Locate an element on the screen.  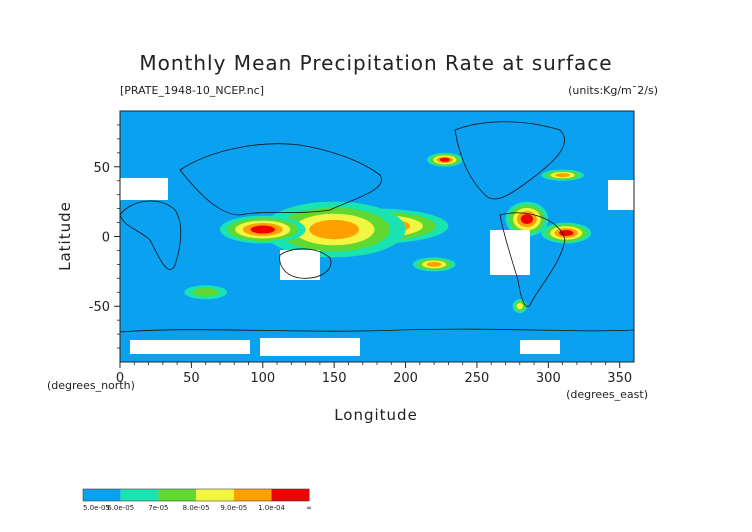
x-axis: 0 50 100 150 200 250 300 350 is located at coordinates (374, 374).